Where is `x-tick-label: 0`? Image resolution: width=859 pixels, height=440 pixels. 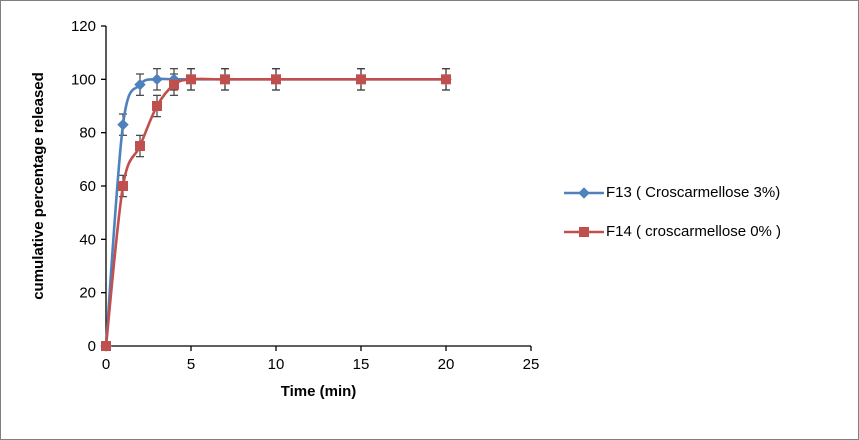
x-tick-label: 0 is located at coordinates (106, 364).